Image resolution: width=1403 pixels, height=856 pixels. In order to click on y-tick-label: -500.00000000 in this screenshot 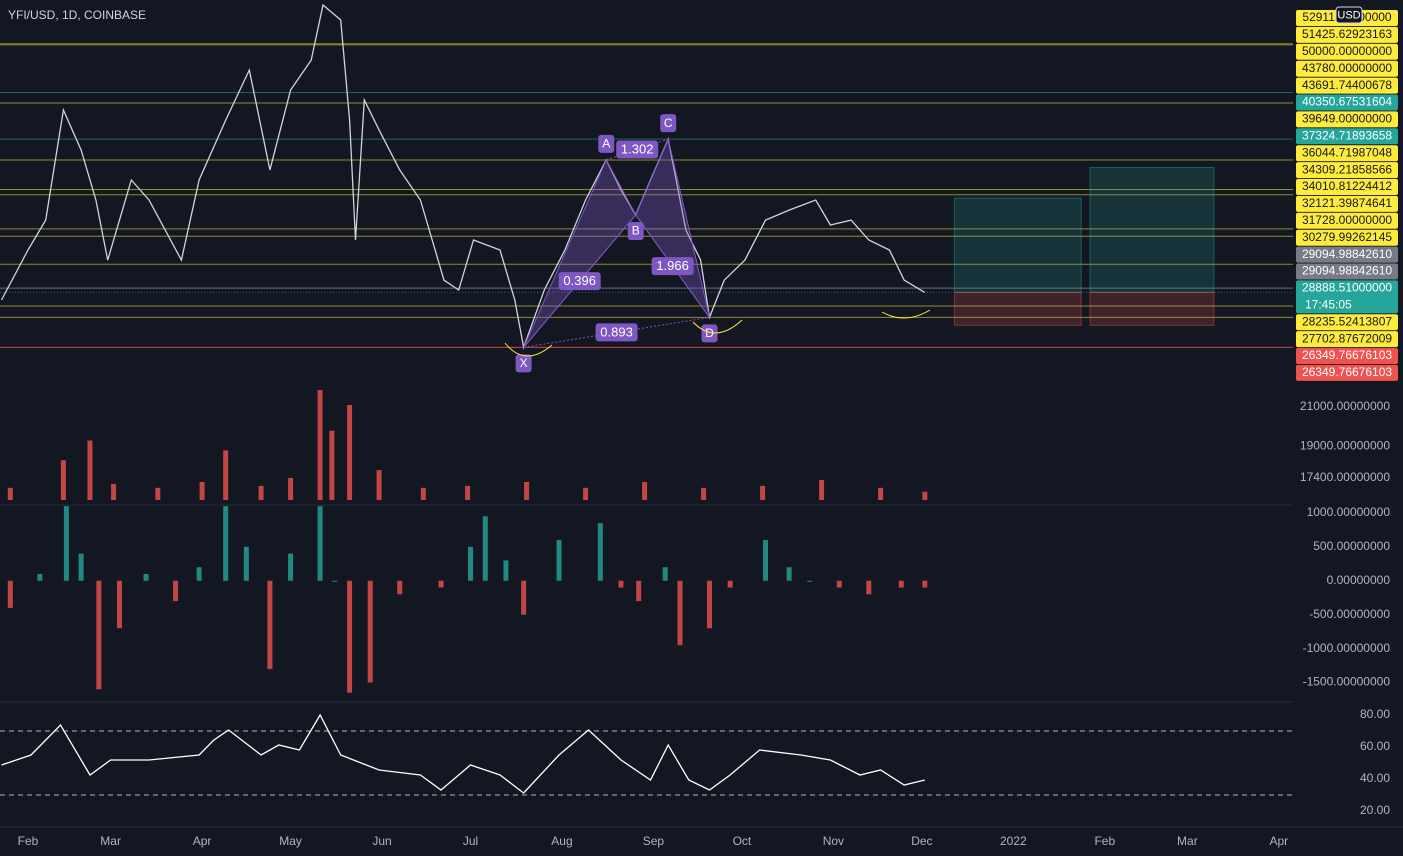, I will do `click(1349, 614)`.